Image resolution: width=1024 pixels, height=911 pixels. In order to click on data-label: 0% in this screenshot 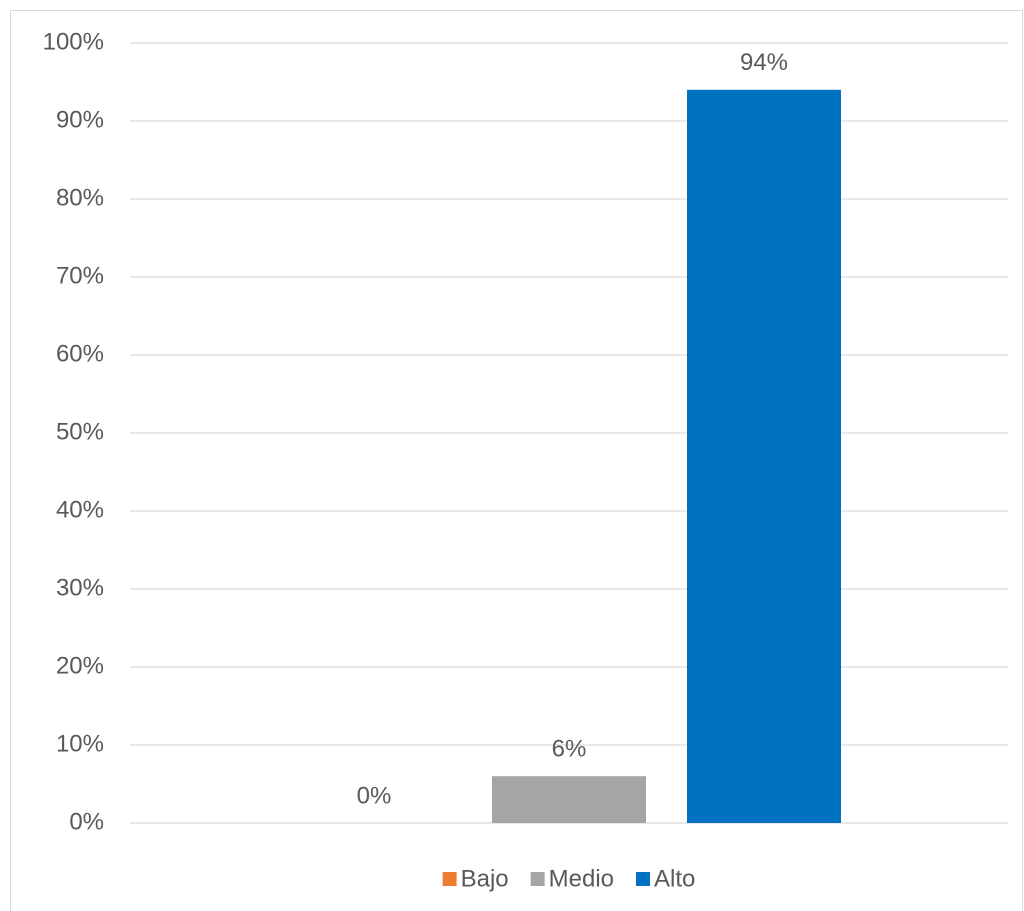, I will do `click(374, 795)`.